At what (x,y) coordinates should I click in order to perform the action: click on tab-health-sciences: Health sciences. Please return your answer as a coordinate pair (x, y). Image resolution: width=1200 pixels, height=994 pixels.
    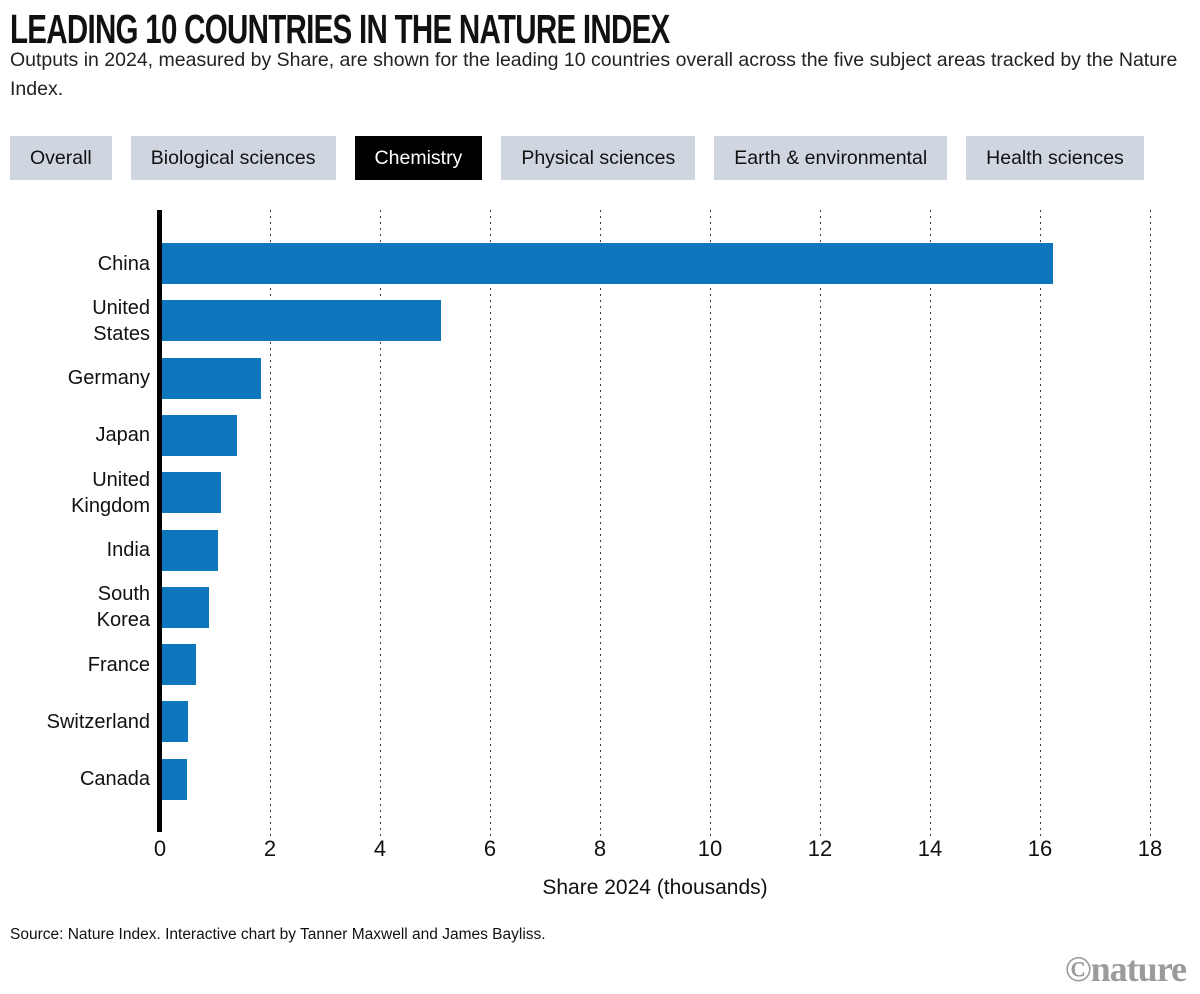
    Looking at the image, I should click on (1055, 158).